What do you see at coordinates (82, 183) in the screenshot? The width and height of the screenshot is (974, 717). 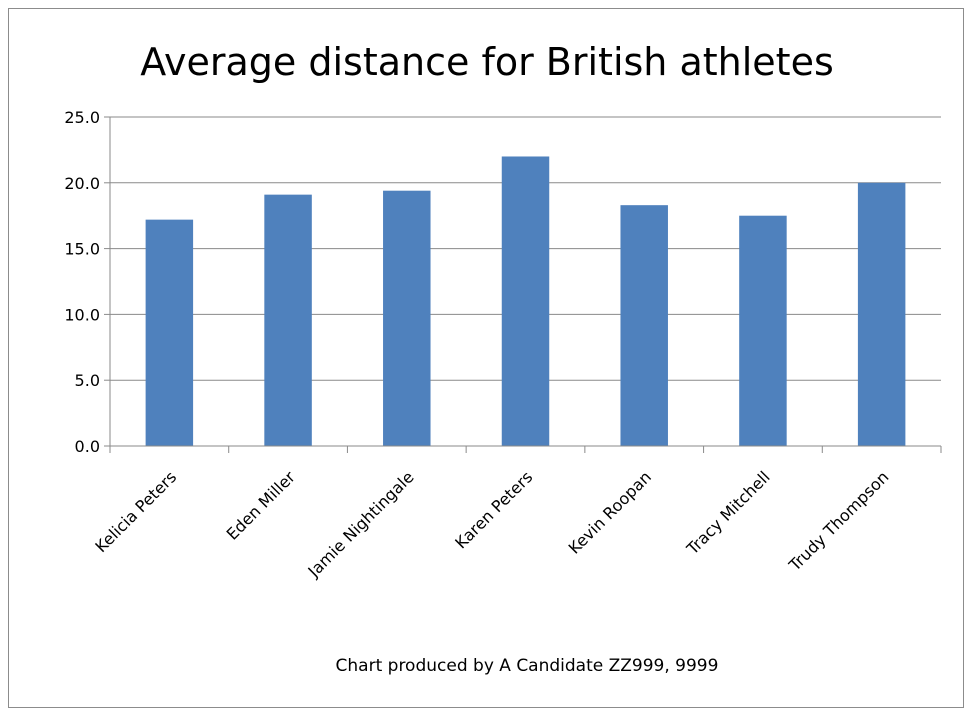 I see `y-tick-label: 20.0` at bounding box center [82, 183].